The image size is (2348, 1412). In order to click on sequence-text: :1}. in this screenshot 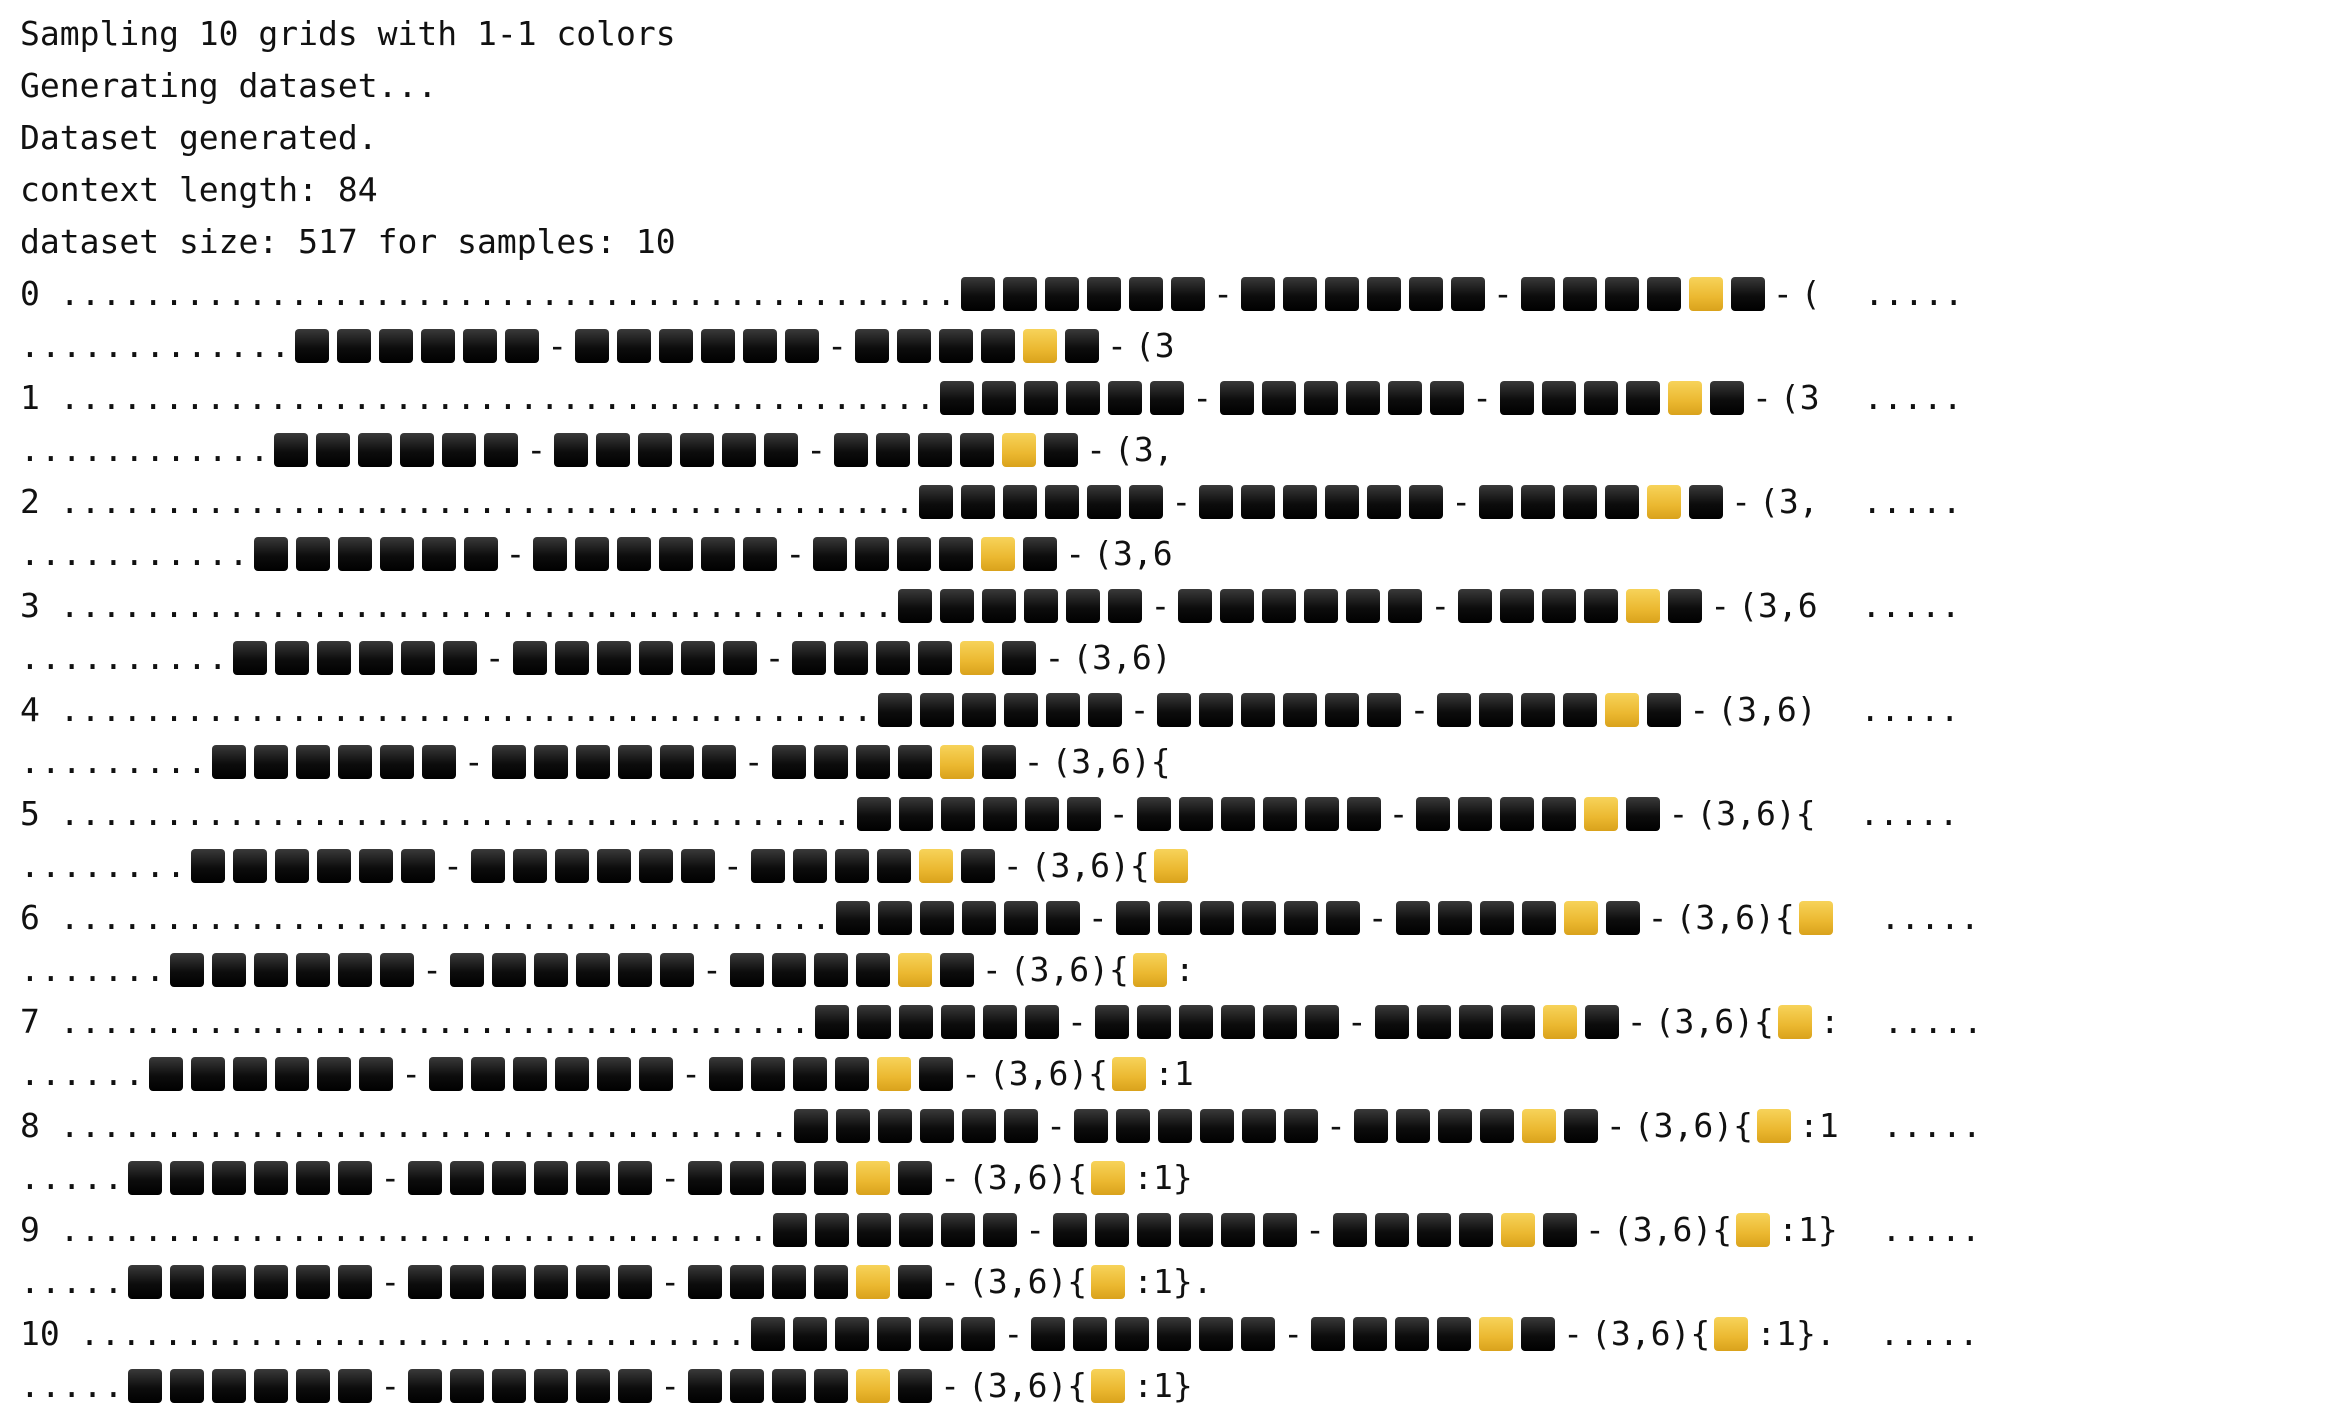, I will do `click(1173, 1281)`.